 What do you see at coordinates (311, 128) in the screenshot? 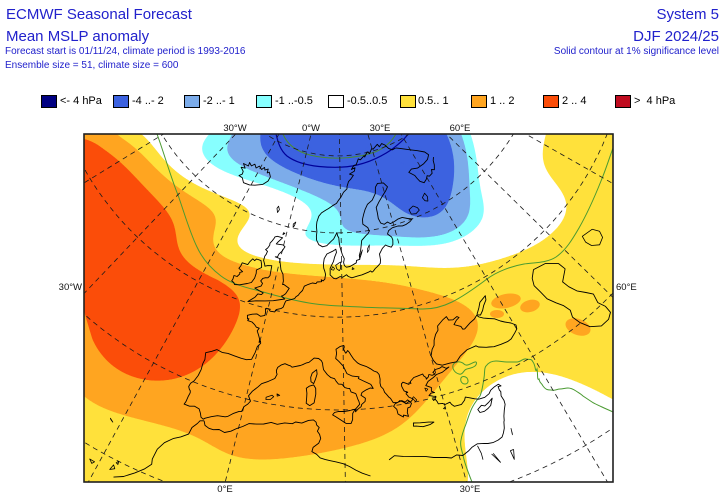
I see `svg-text: 0°W` at bounding box center [311, 128].